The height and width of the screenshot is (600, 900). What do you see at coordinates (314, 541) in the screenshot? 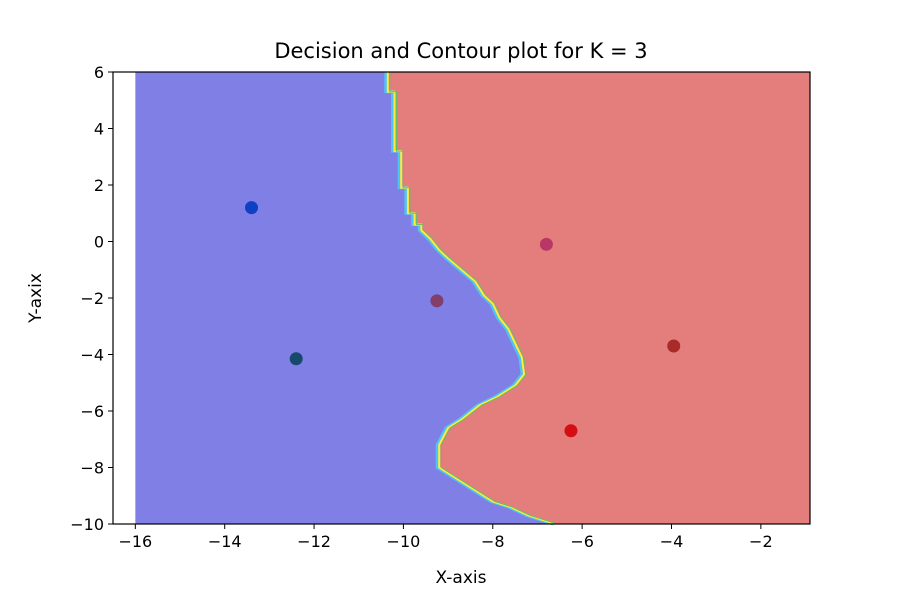
I see `x-tick-label: −12` at bounding box center [314, 541].